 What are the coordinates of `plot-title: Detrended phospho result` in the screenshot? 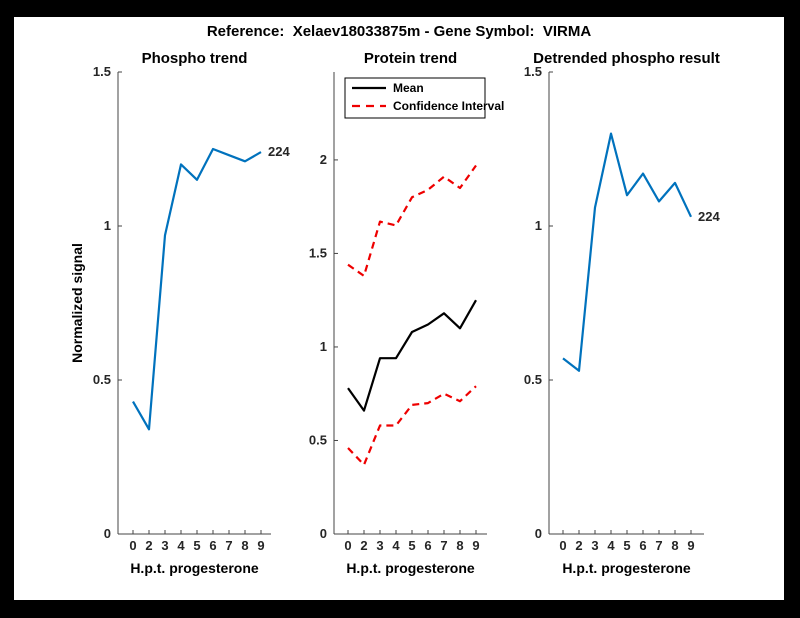 It's located at (626, 58).